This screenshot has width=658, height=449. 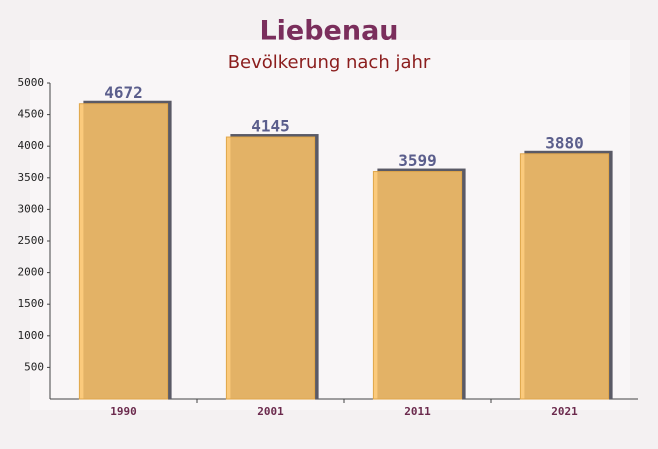 What do you see at coordinates (34, 366) in the screenshot?
I see `y-tick-label: 500` at bounding box center [34, 366].